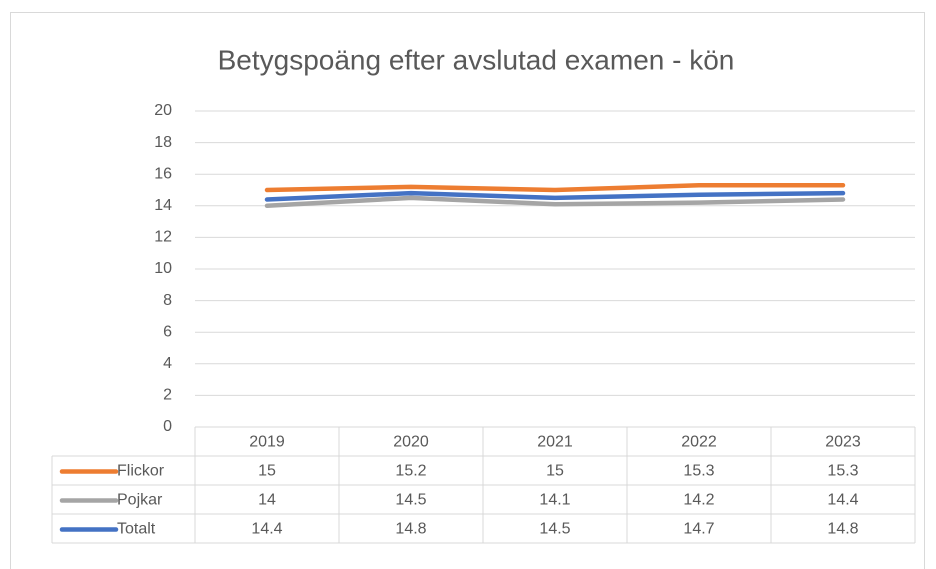 This screenshot has height=569, width=936. I want to click on table-value: 14.7, so click(698, 529).